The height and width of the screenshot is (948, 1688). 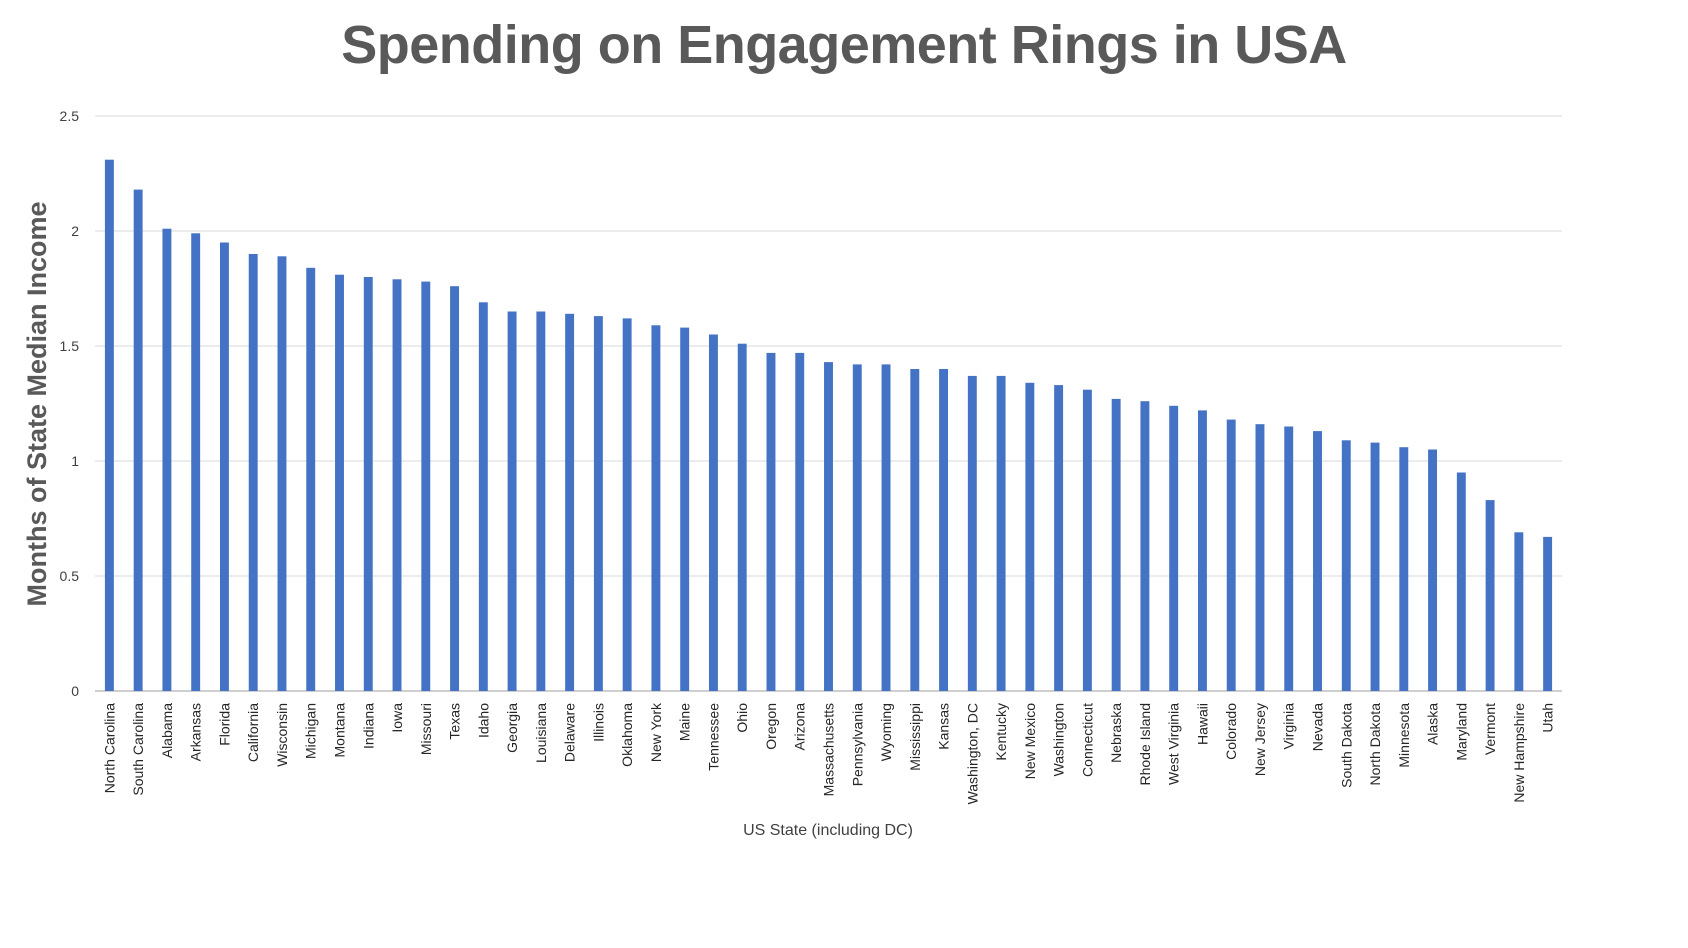 I want to click on x-category-label: Delaware, so click(x=570, y=732).